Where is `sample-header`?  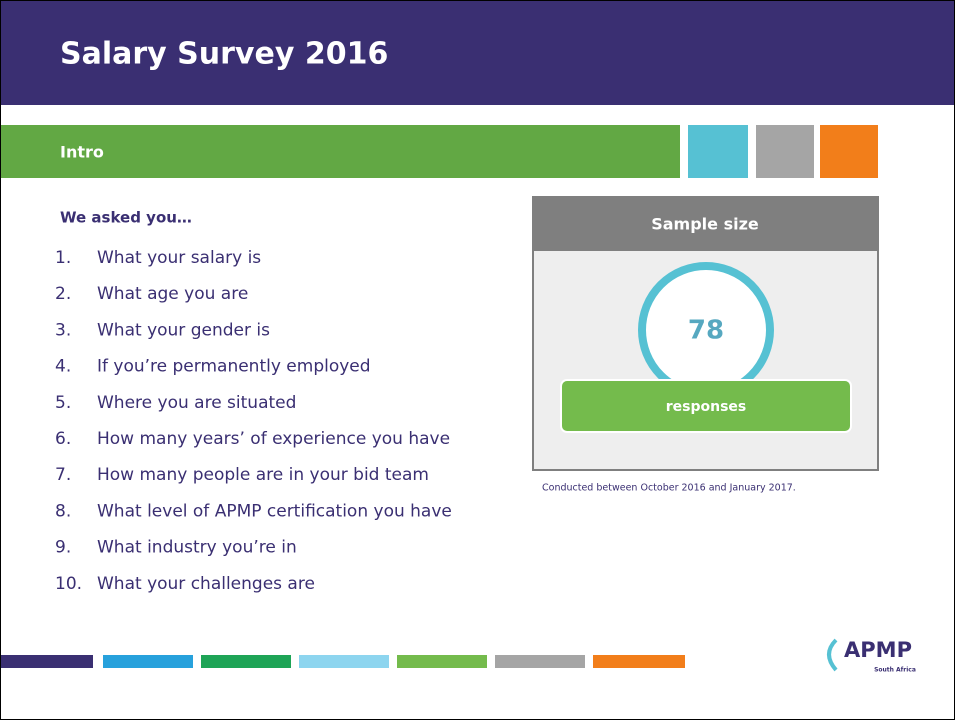
sample-header is located at coordinates (705, 224).